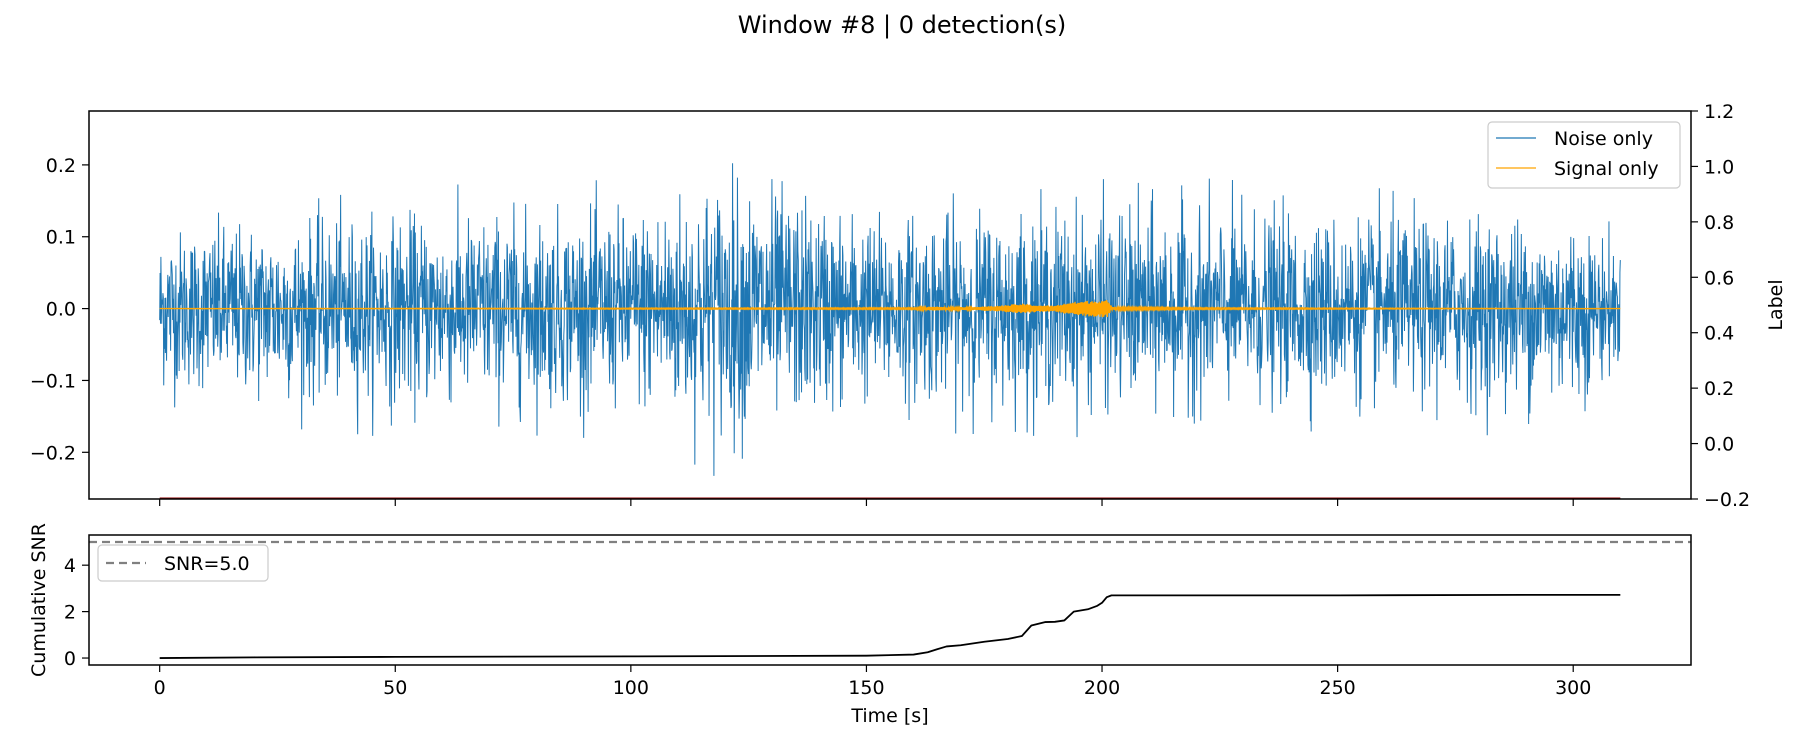 The image size is (1800, 750). Describe the element at coordinates (53, 381) in the screenshot. I see `y-tick-label: −0.1` at that location.